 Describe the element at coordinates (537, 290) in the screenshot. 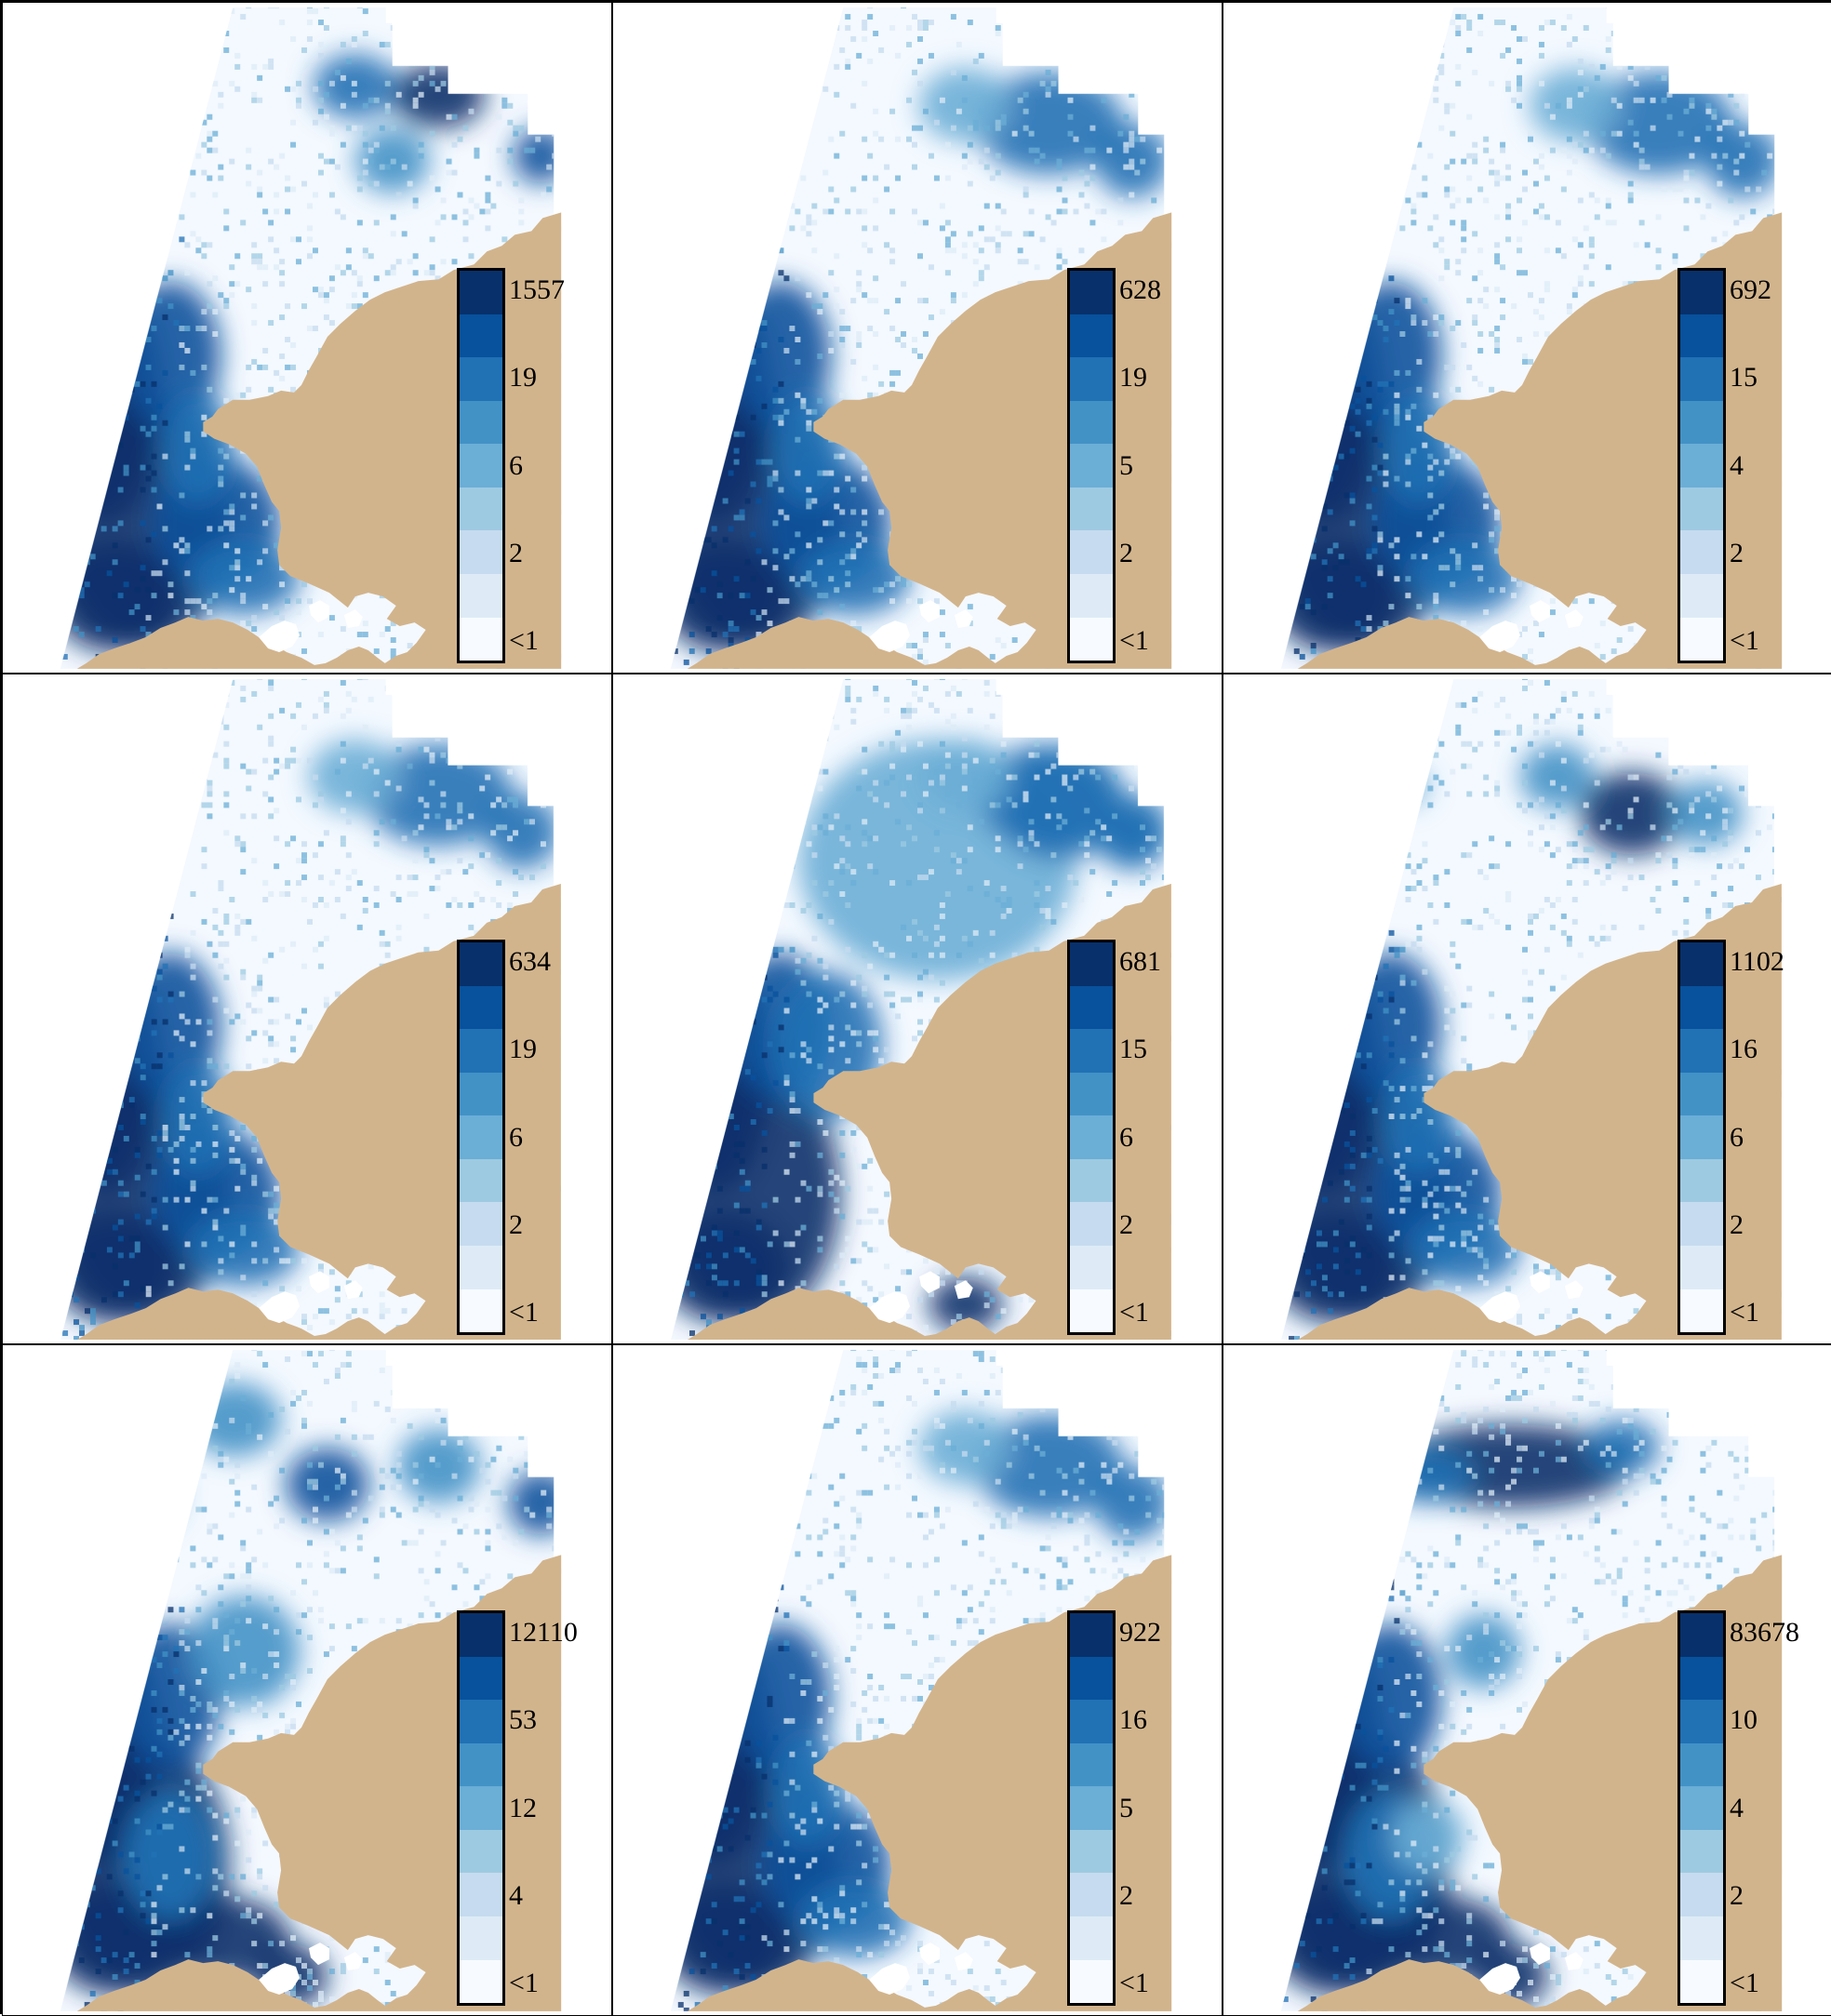

I see `legend-label: 1557` at that location.